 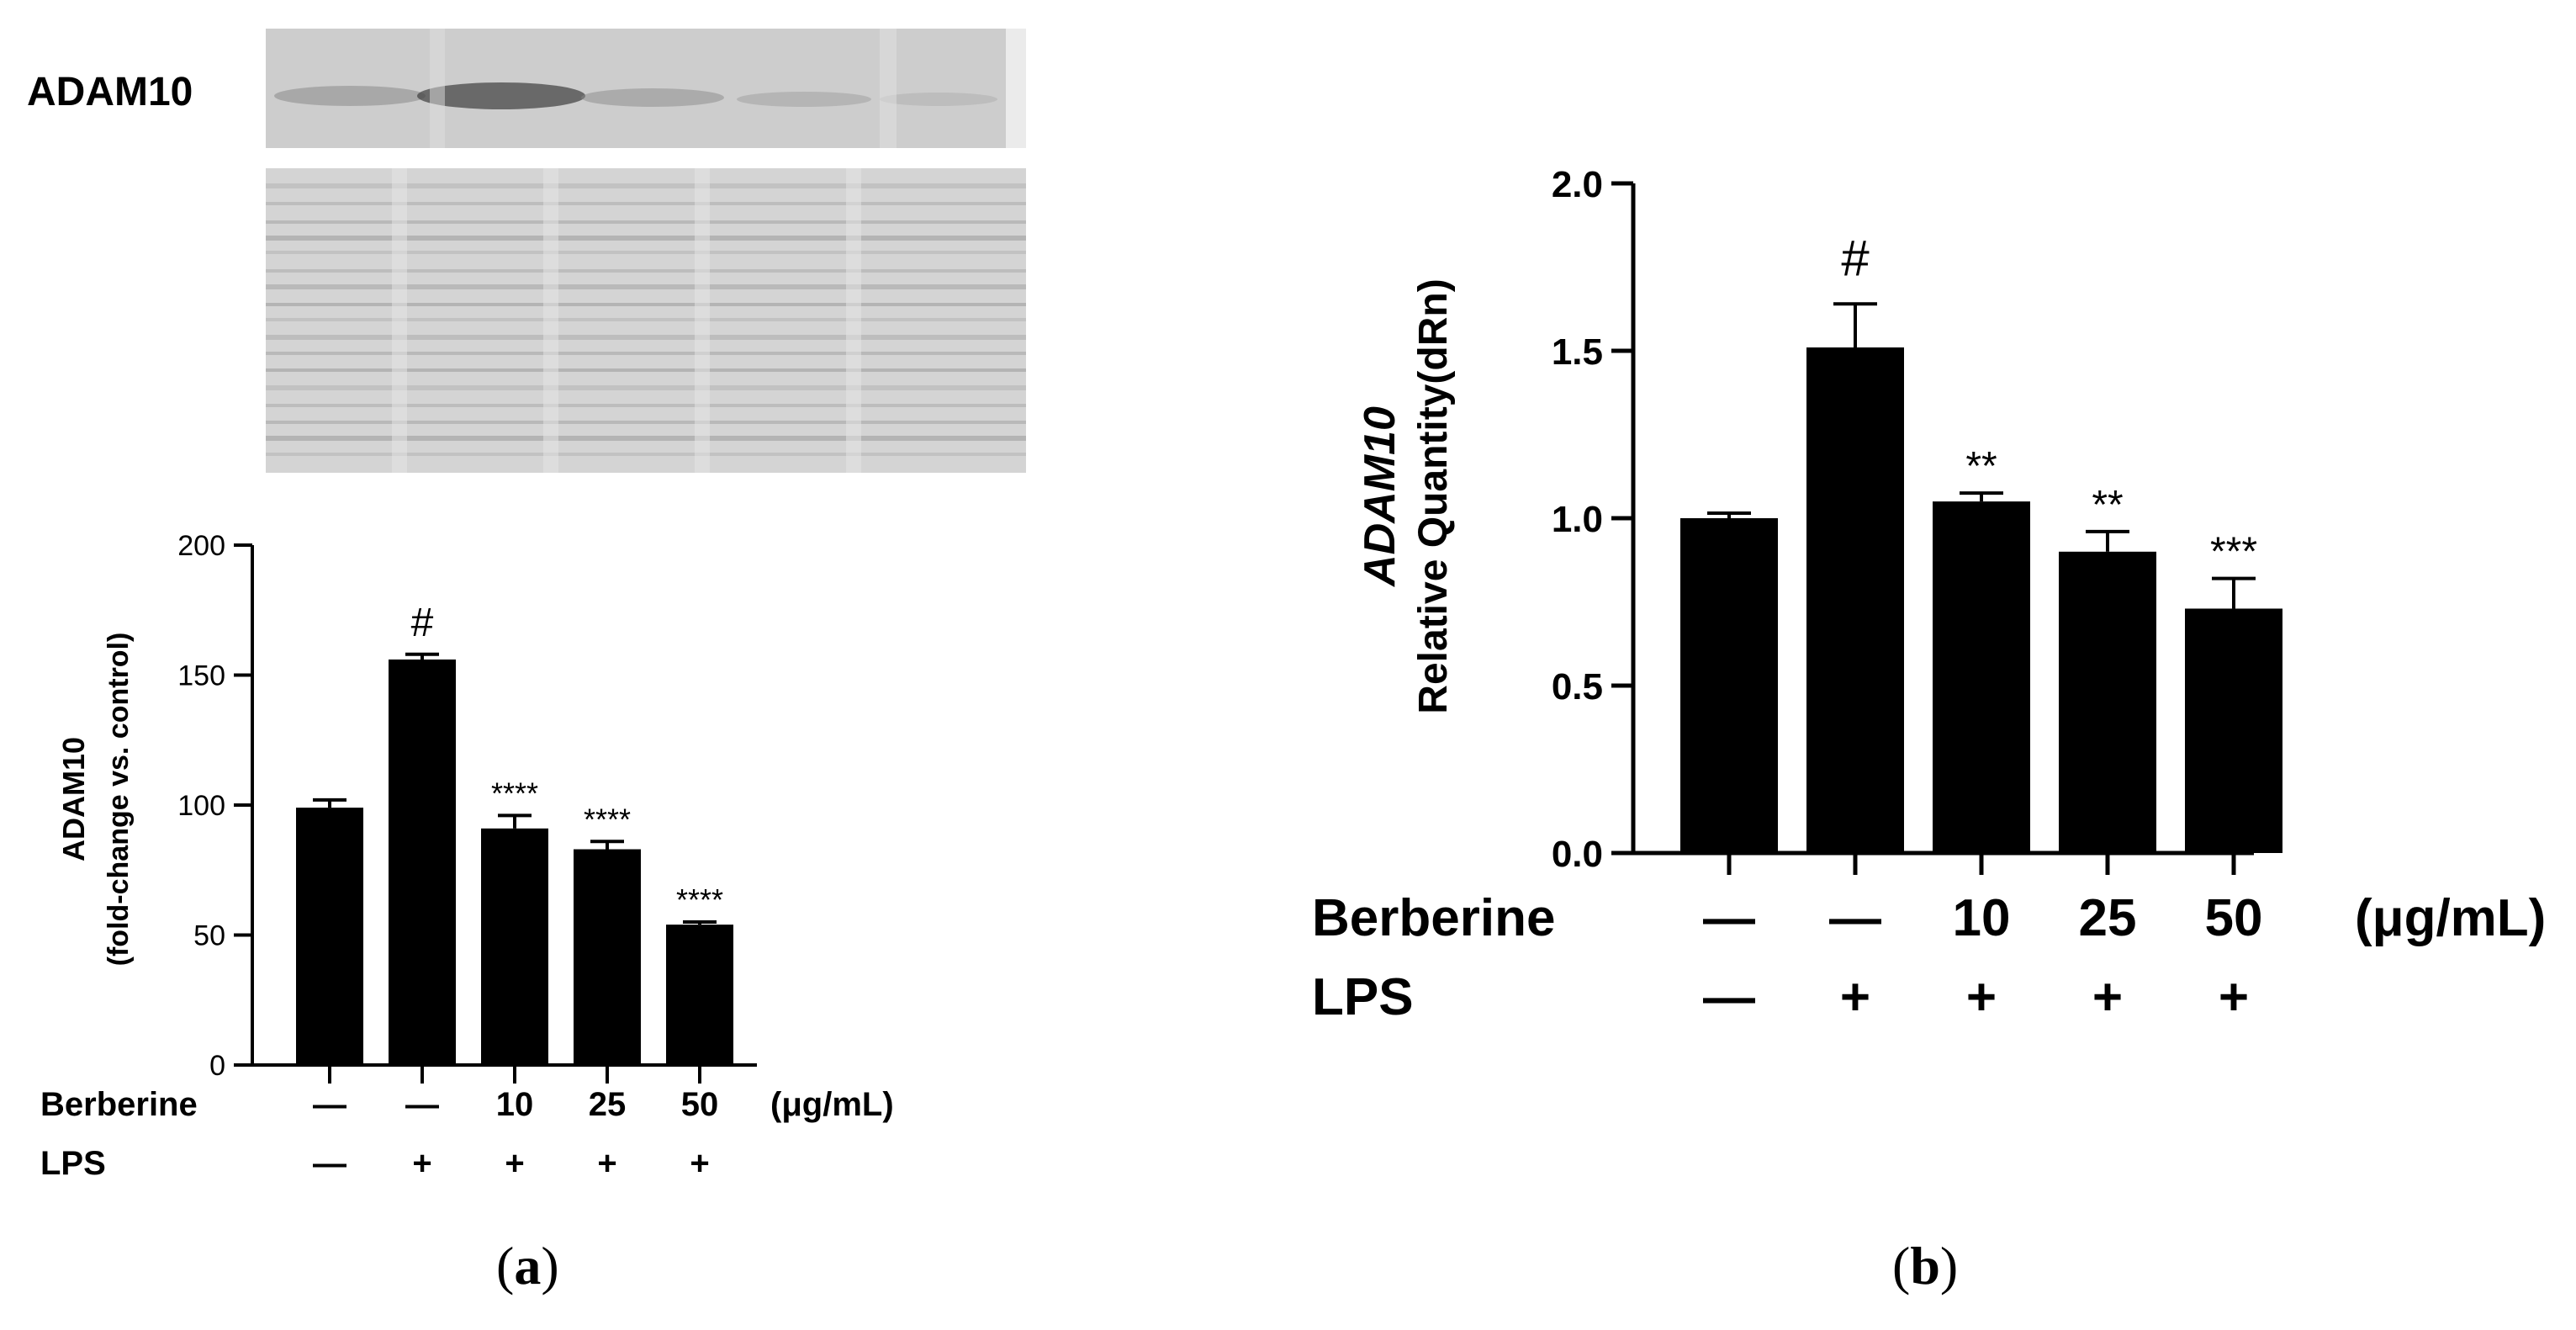 What do you see at coordinates (201, 546) in the screenshot?
I see `y-tick-label: 200` at bounding box center [201, 546].